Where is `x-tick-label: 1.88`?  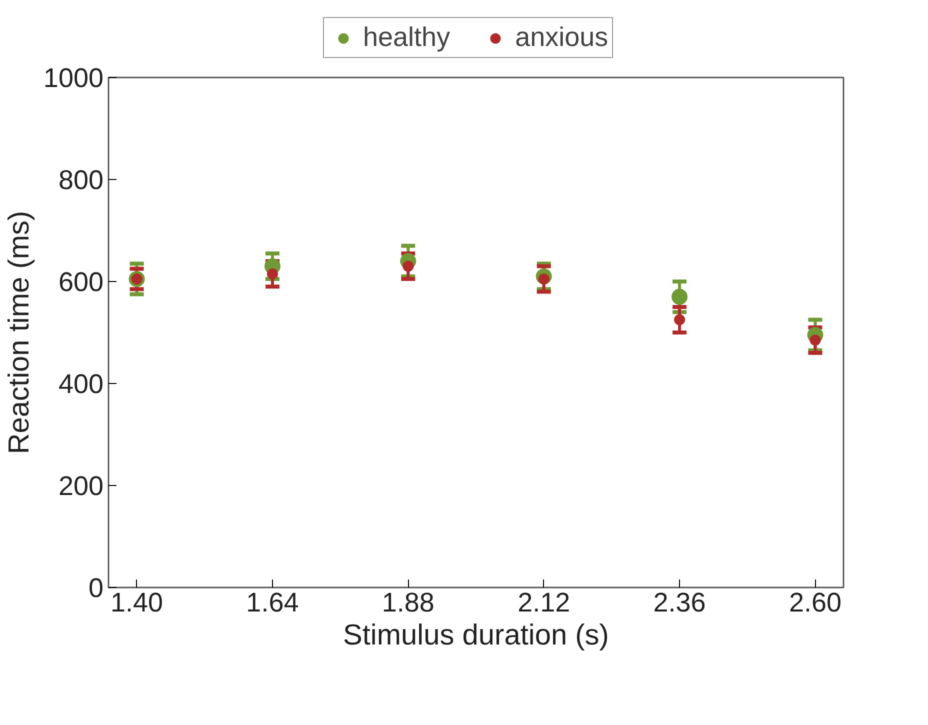 x-tick-label: 1.88 is located at coordinates (408, 603).